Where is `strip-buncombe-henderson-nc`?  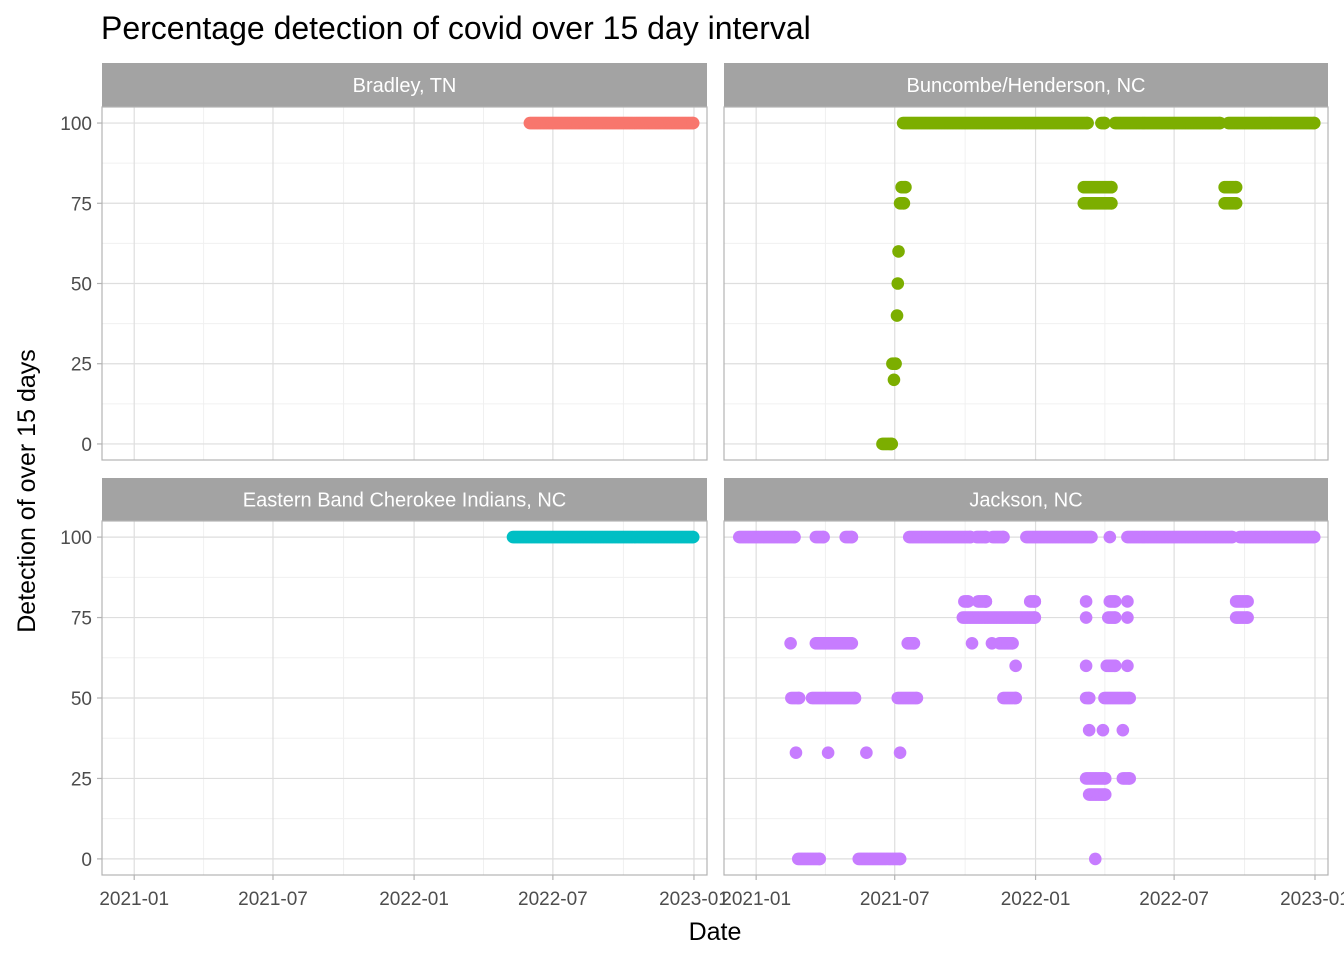
strip-buncombe-henderson-nc is located at coordinates (1026, 85).